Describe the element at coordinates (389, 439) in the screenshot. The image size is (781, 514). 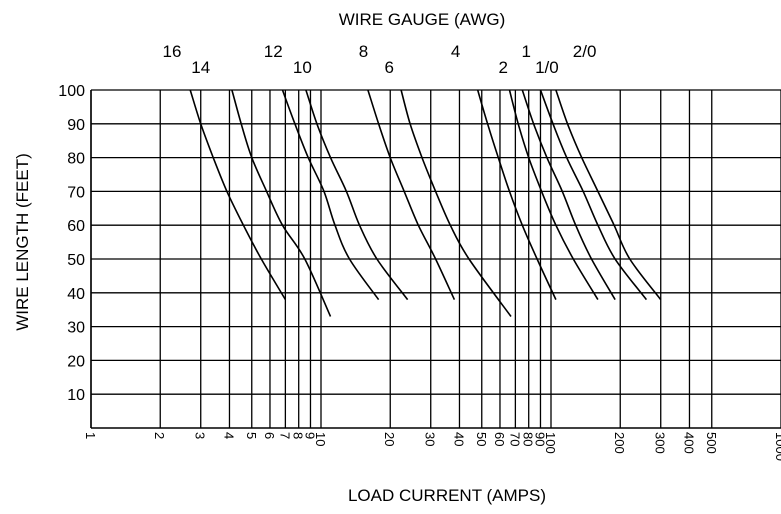
I see `x-tick-label: 20` at that location.